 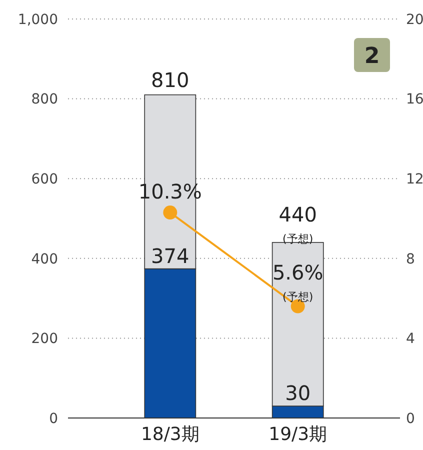 I want to click on data-label: 374, so click(x=170, y=256).